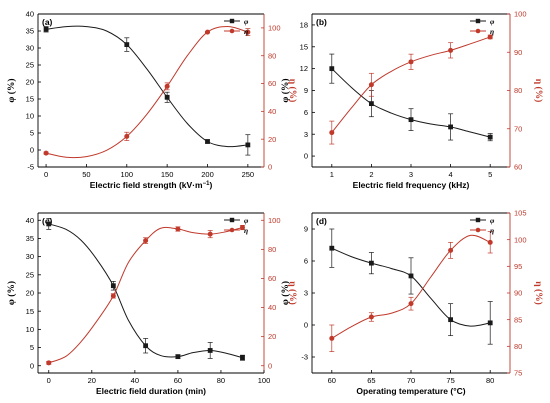 This screenshot has width=550, height=403. I want to click on x-axis-label: Electric field duration (min), so click(151, 391).